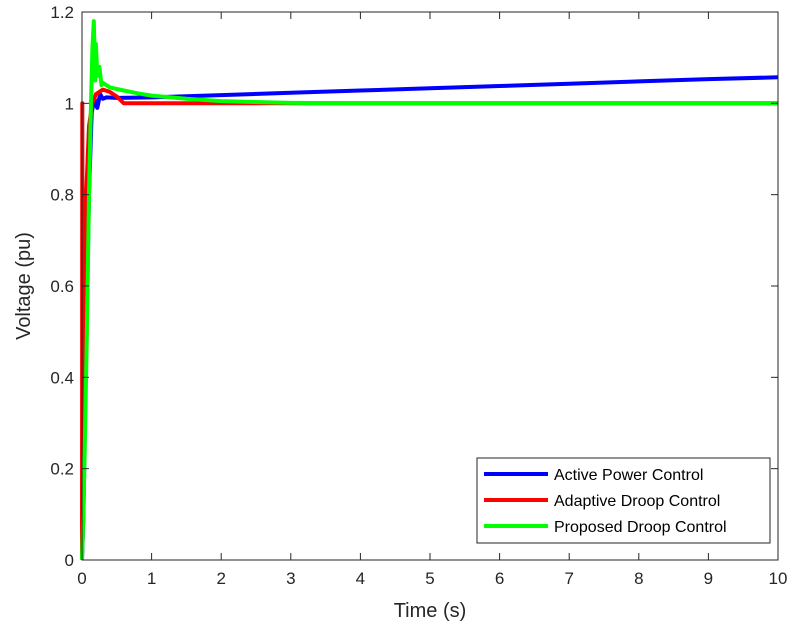 This screenshot has width=796, height=631. I want to click on y-tick-label: 1.2, so click(62, 12).